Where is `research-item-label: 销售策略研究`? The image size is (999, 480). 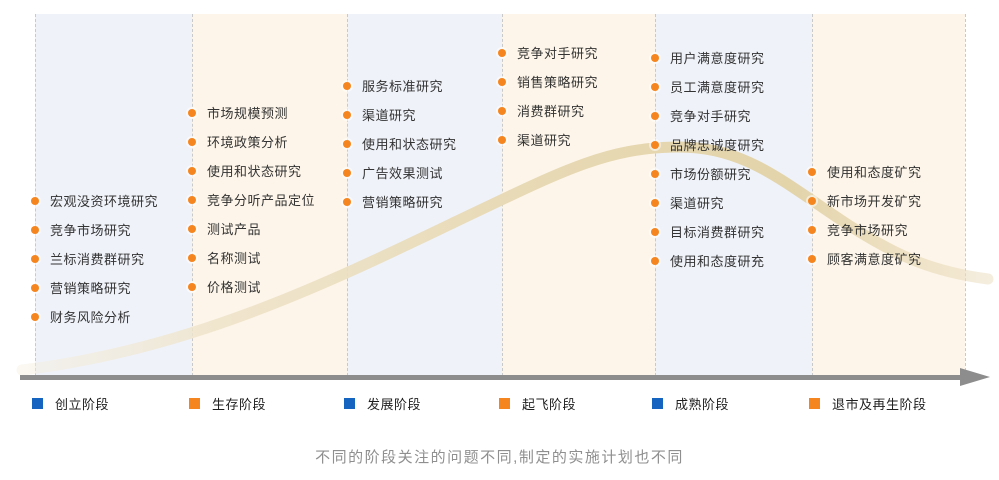 research-item-label: 销售策略研究 is located at coordinates (558, 82).